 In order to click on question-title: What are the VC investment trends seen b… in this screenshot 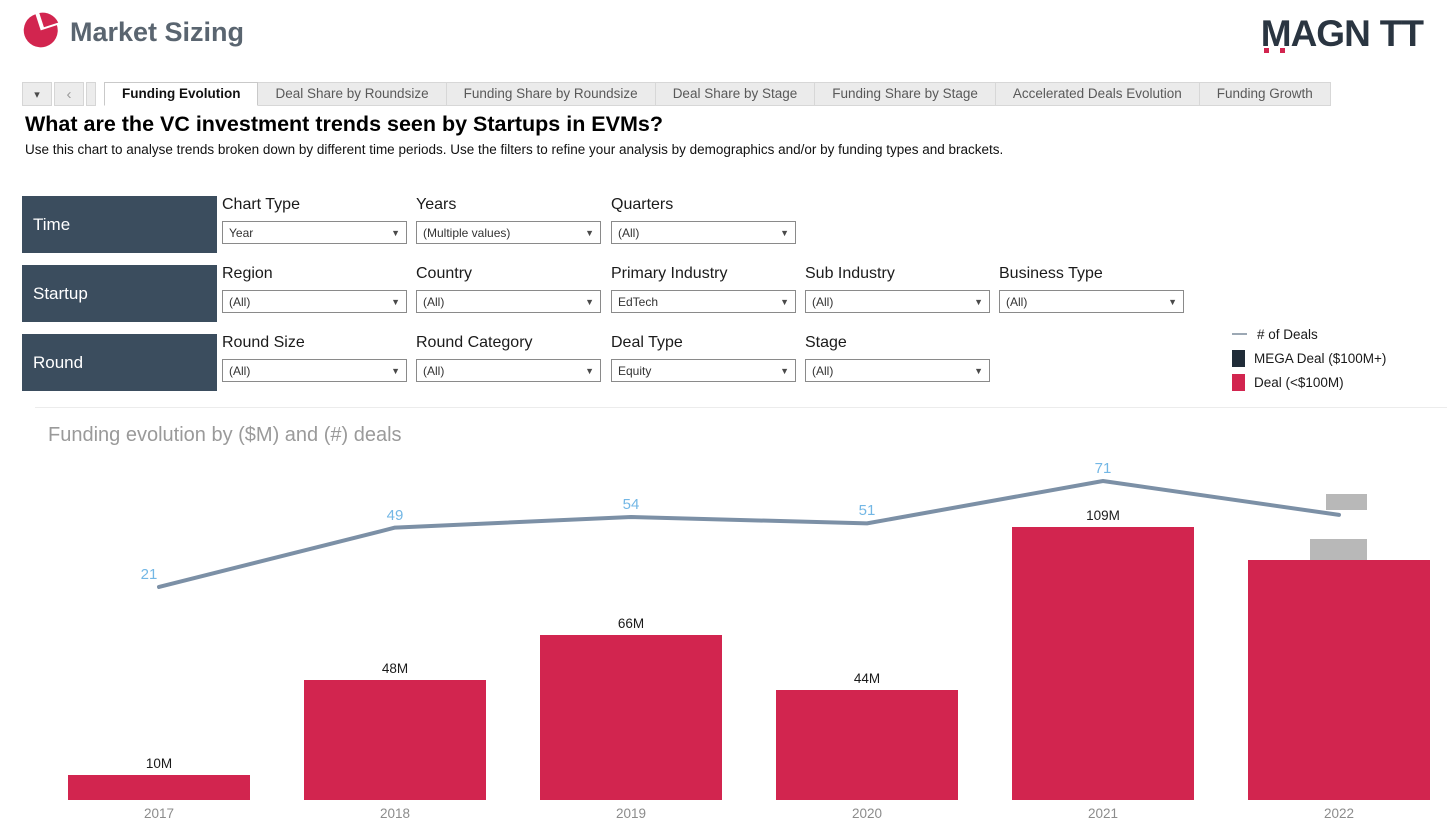, I will do `click(344, 124)`.